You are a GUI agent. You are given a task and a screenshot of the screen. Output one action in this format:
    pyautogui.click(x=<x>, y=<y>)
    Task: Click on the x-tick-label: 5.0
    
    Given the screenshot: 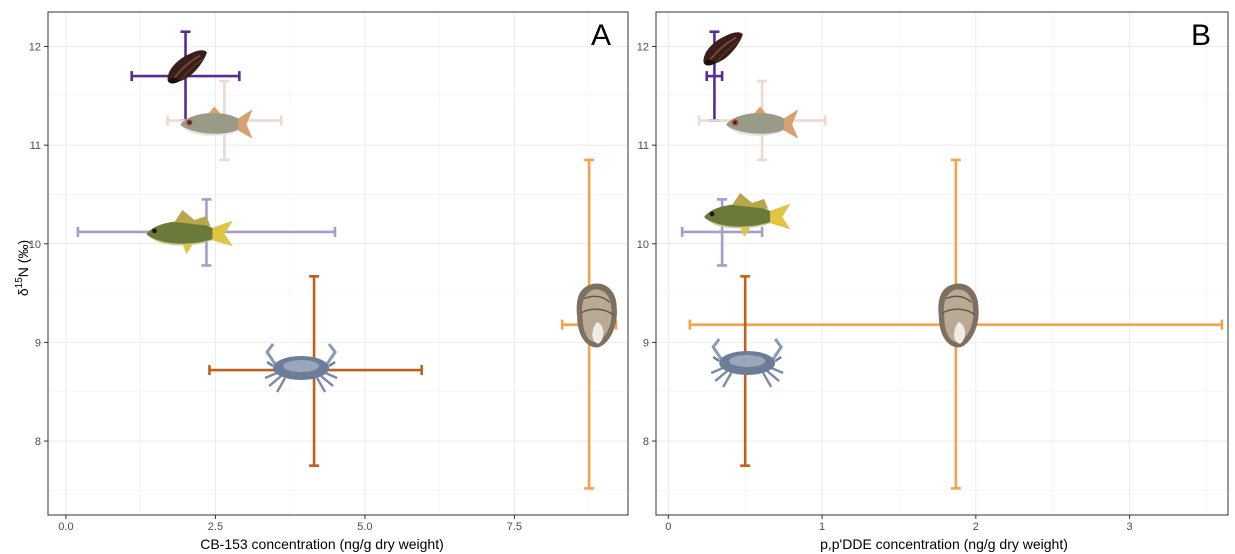 What is the action you would take?
    pyautogui.click(x=364, y=527)
    